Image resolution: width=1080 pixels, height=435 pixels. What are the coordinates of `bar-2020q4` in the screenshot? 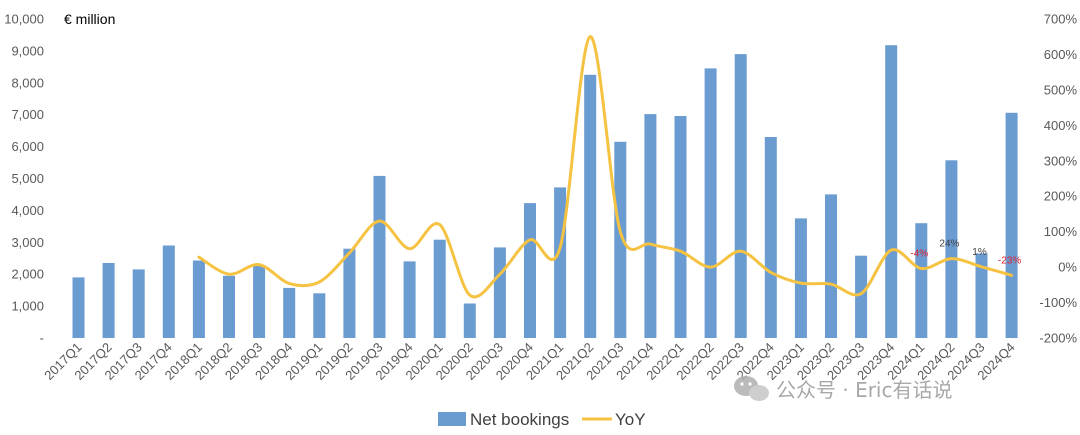 It's located at (530, 270).